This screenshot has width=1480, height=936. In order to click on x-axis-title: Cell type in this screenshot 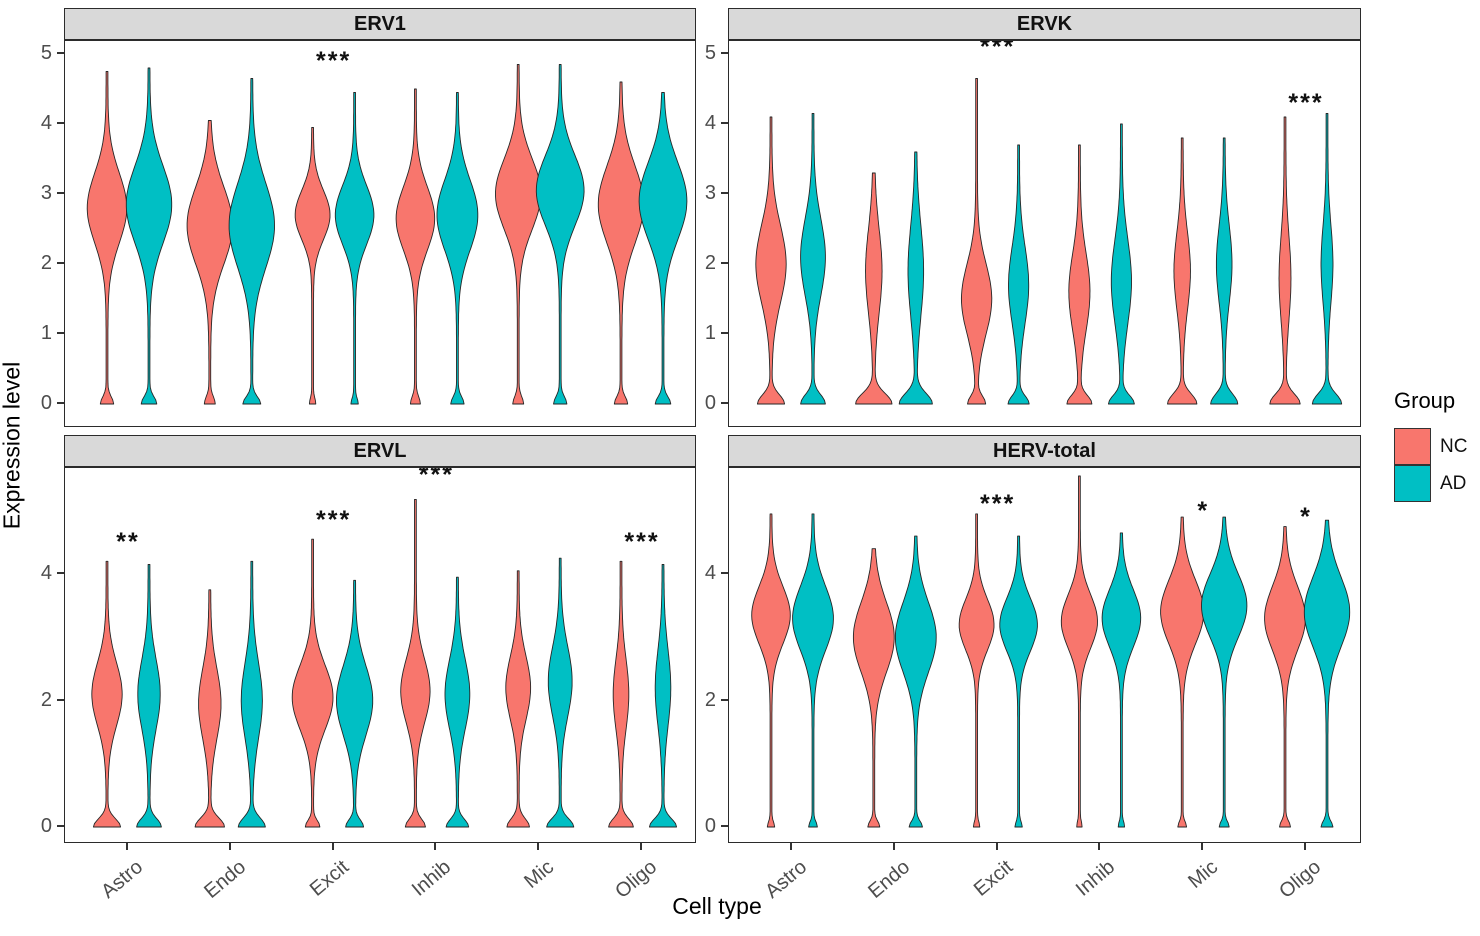, I will do `click(717, 906)`.